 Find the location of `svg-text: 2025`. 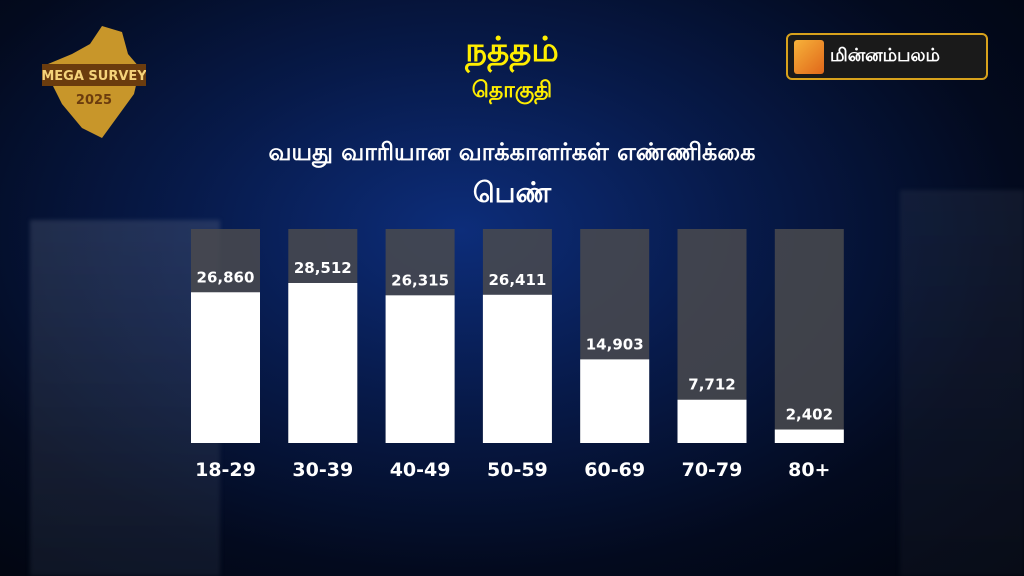

svg-text: 2025 is located at coordinates (94, 100).